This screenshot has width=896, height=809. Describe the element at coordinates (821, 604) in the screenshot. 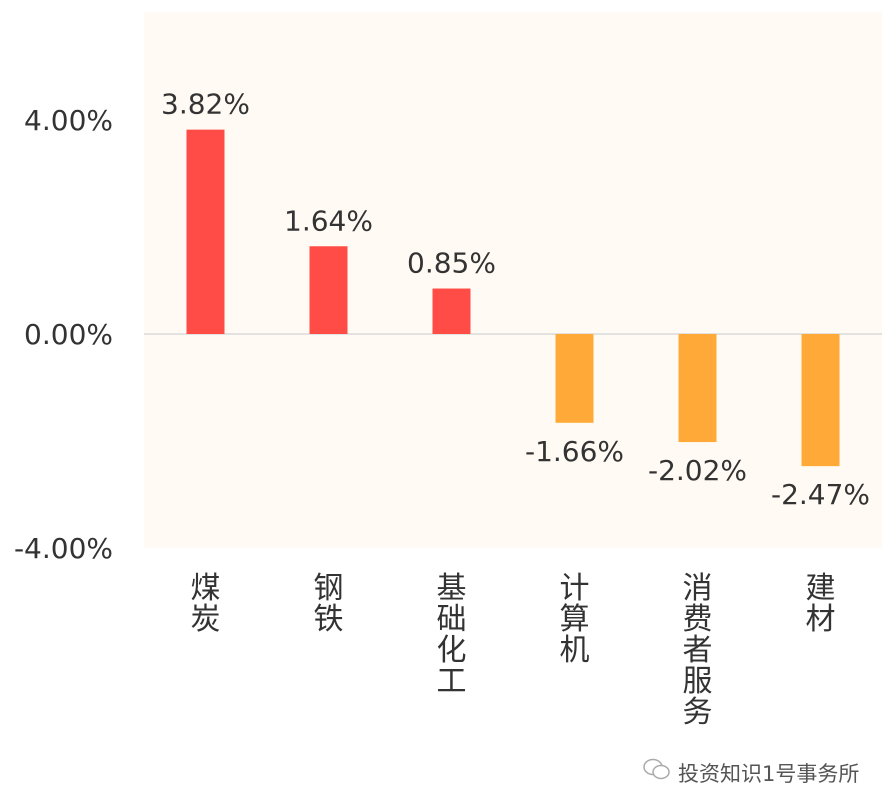

I see `x-category-label: 建材` at that location.